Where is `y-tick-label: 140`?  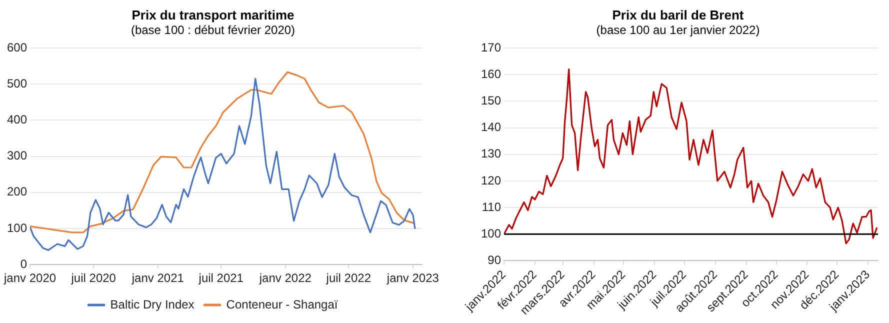 y-tick-label: 140 is located at coordinates (491, 127).